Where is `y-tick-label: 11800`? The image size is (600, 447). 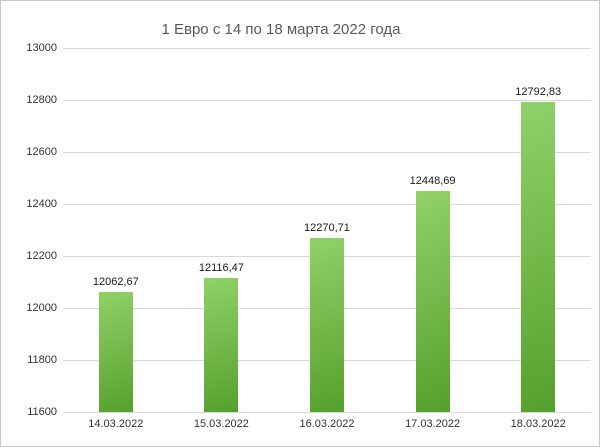
y-tick-label: 11800 is located at coordinates (42, 360).